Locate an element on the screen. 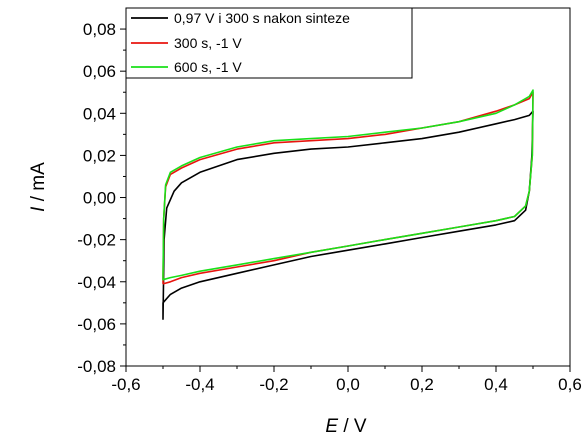  y-tick-label: 0,00 is located at coordinates (99, 198).